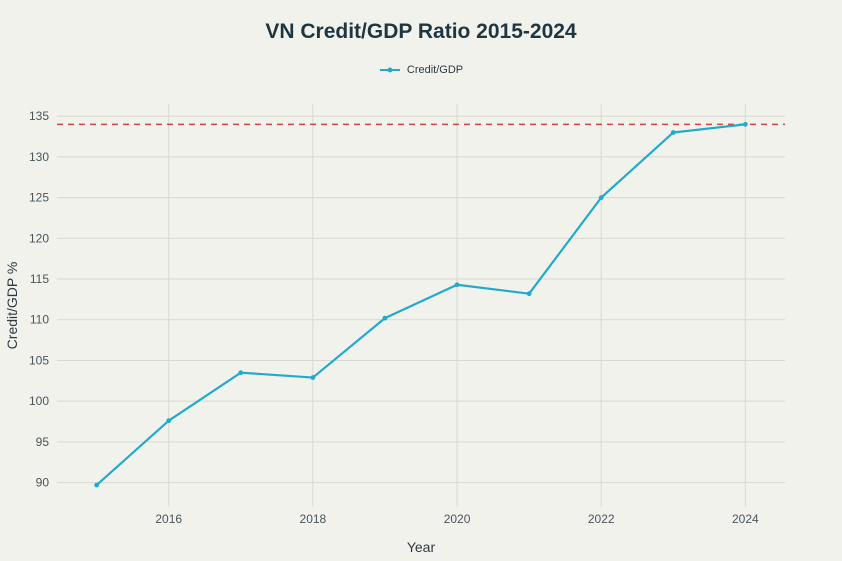 The image size is (842, 561). What do you see at coordinates (43, 442) in the screenshot?
I see `y-tick-label: 95` at bounding box center [43, 442].